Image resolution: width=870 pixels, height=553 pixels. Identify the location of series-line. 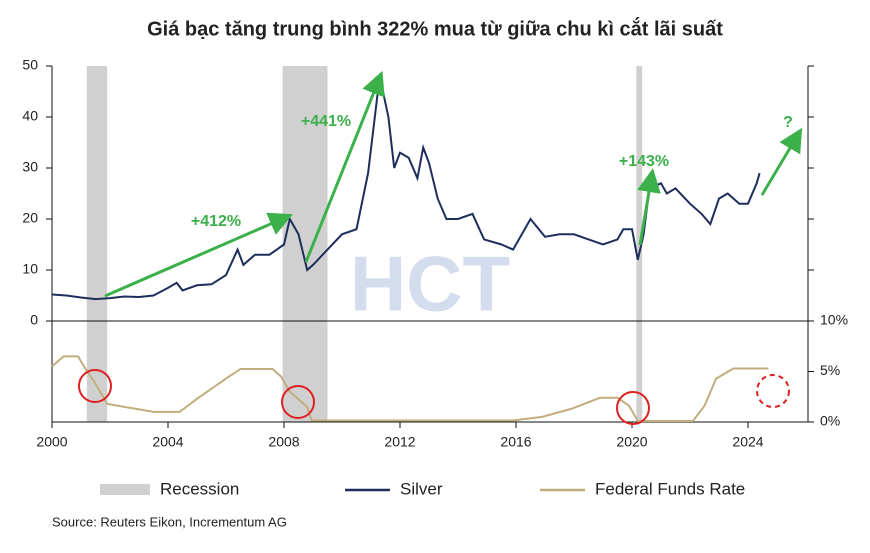
(410, 388).